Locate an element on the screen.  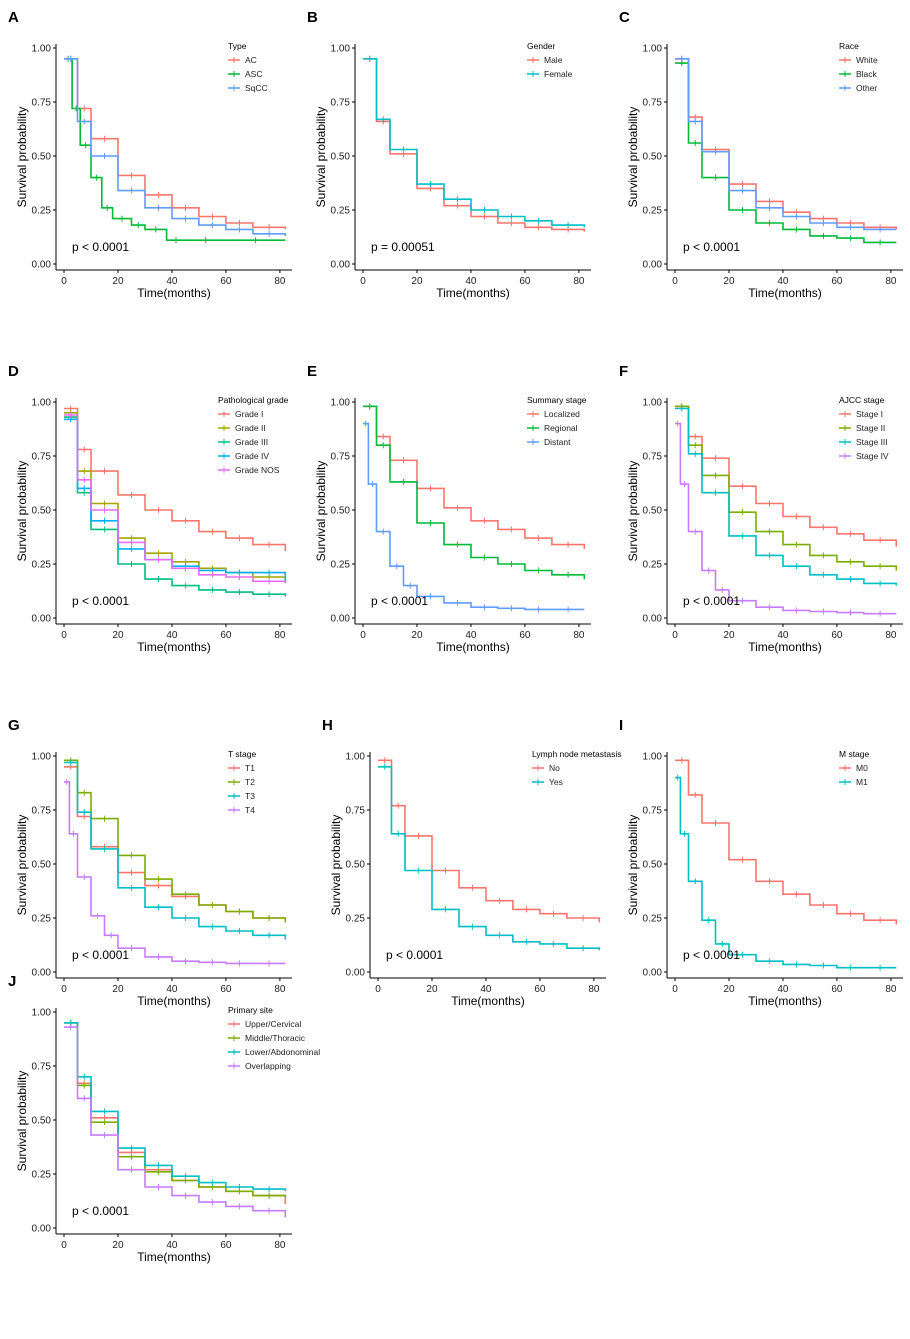
series-ac is located at coordinates (175, 143).